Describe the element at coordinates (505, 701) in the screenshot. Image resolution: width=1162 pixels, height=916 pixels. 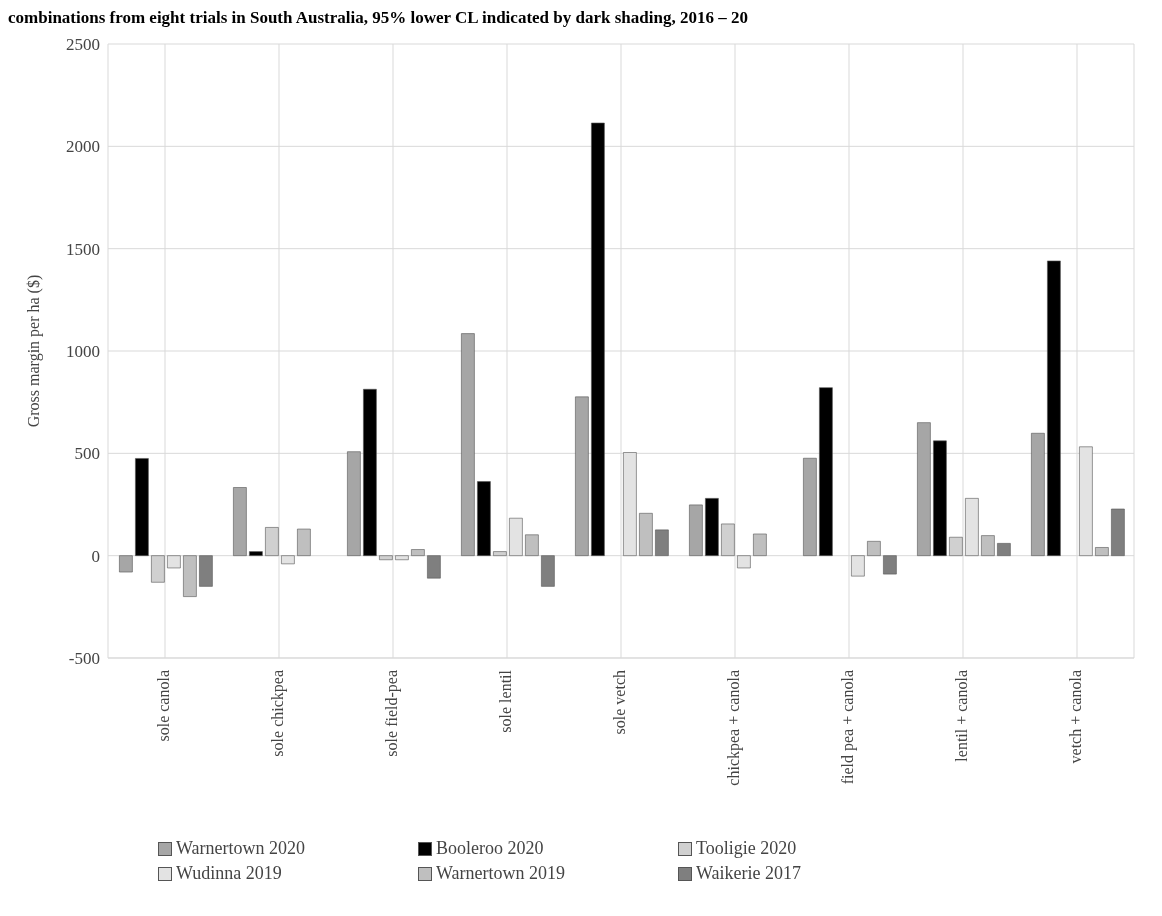
I see `x-tick-label: sole lentil` at that location.